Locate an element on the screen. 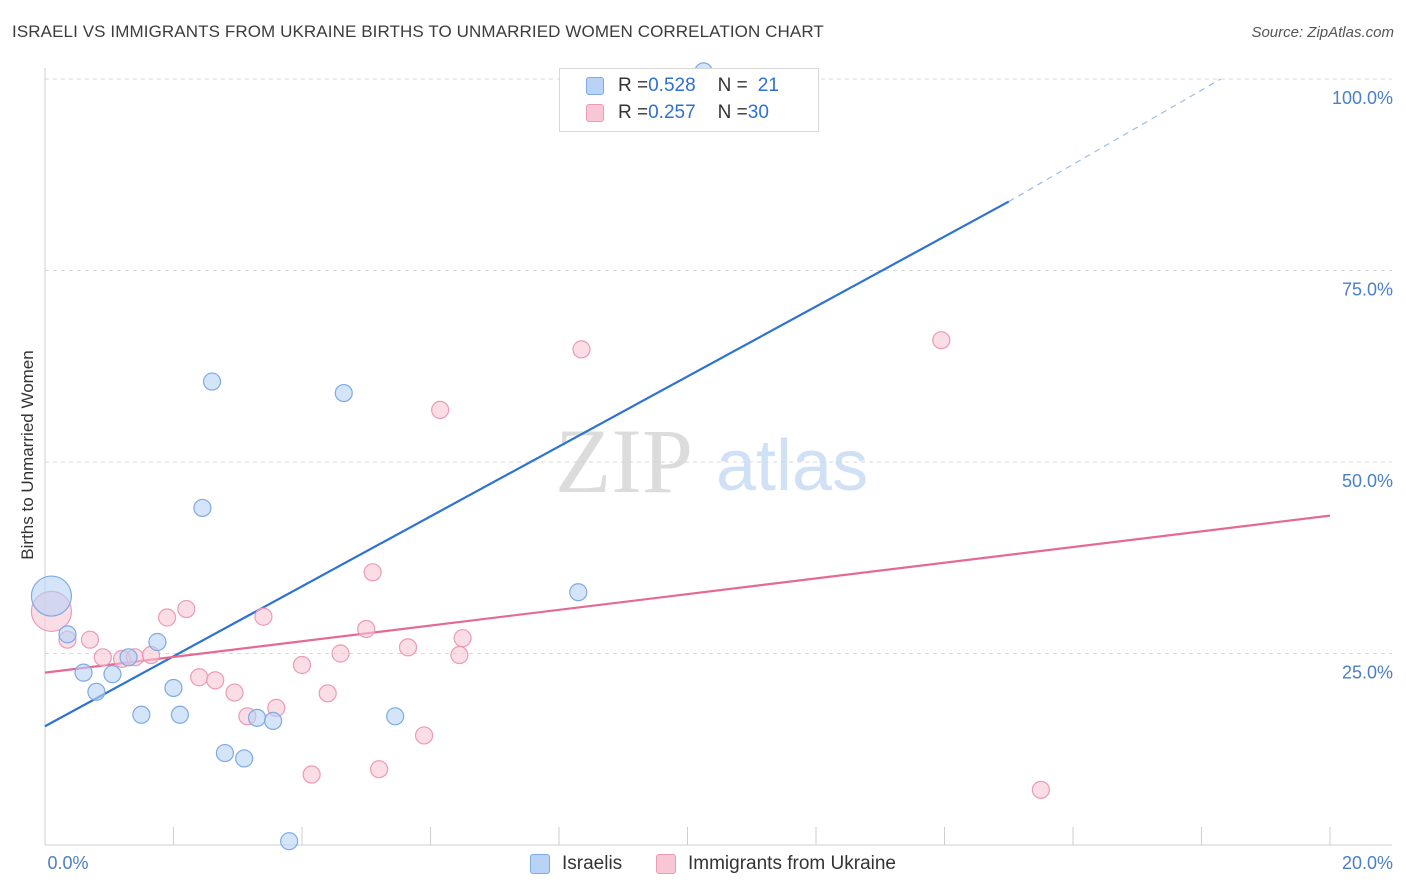  ukraine-swatch is located at coordinates (595, 113).